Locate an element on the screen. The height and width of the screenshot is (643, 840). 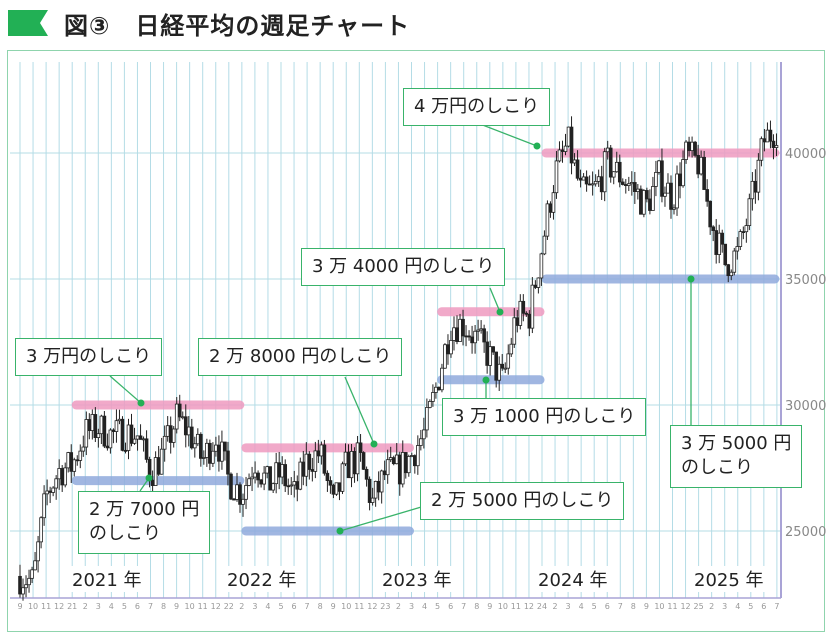
year-label-2021: 2021 年 is located at coordinates (107, 579).